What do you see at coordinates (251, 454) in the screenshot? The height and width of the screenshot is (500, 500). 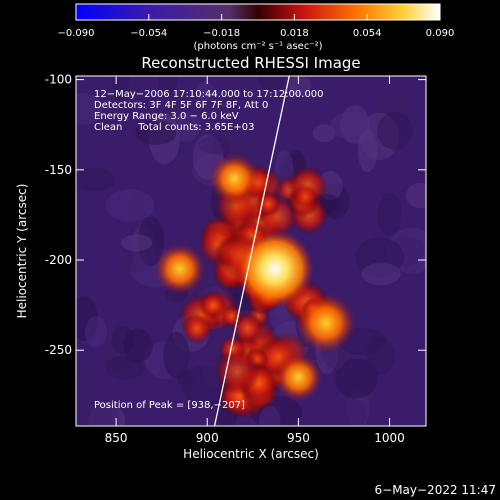 I see `x-axis-label: Heliocentric X (arcsec)` at bounding box center [251, 454].